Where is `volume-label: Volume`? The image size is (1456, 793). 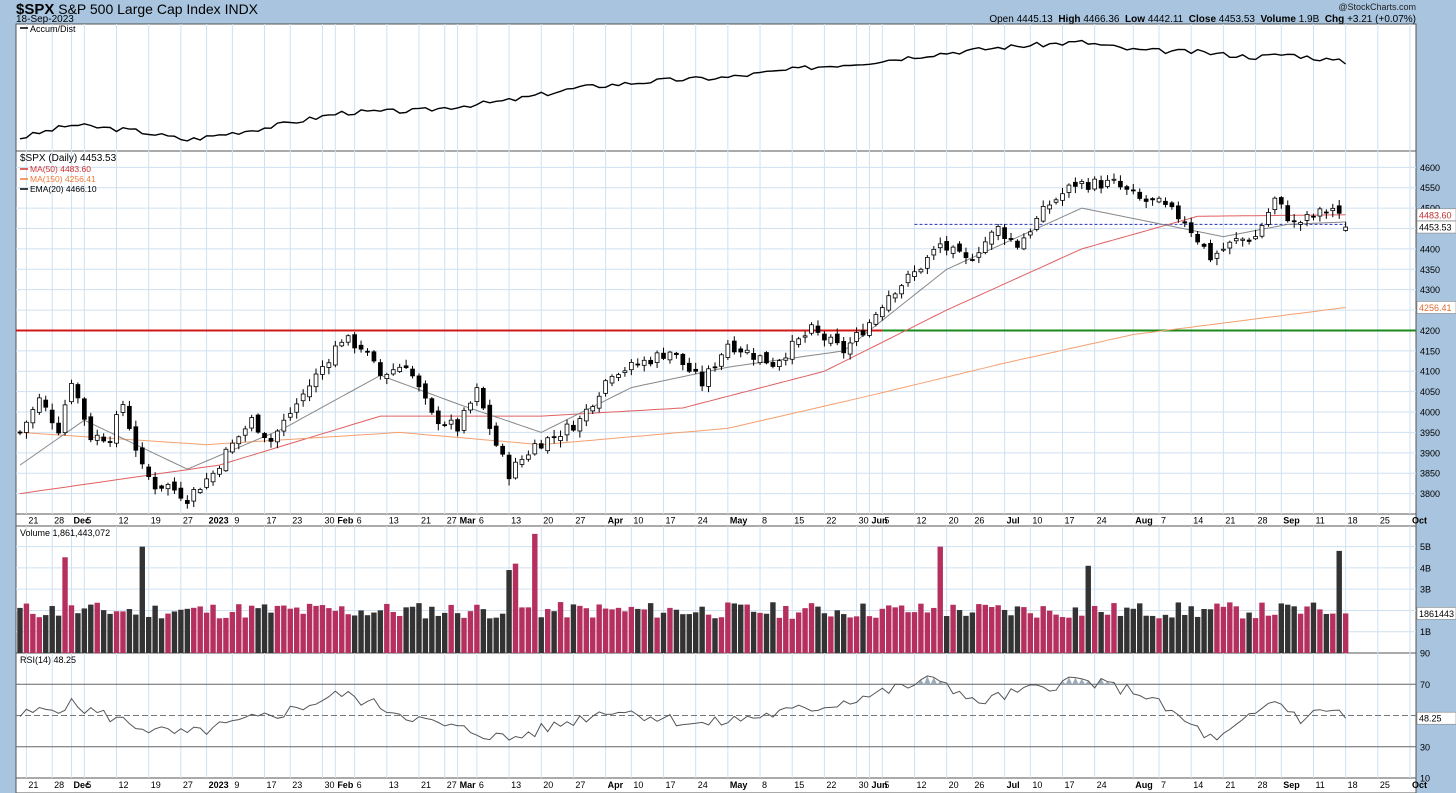
volume-label: Volume is located at coordinates (1278, 19).